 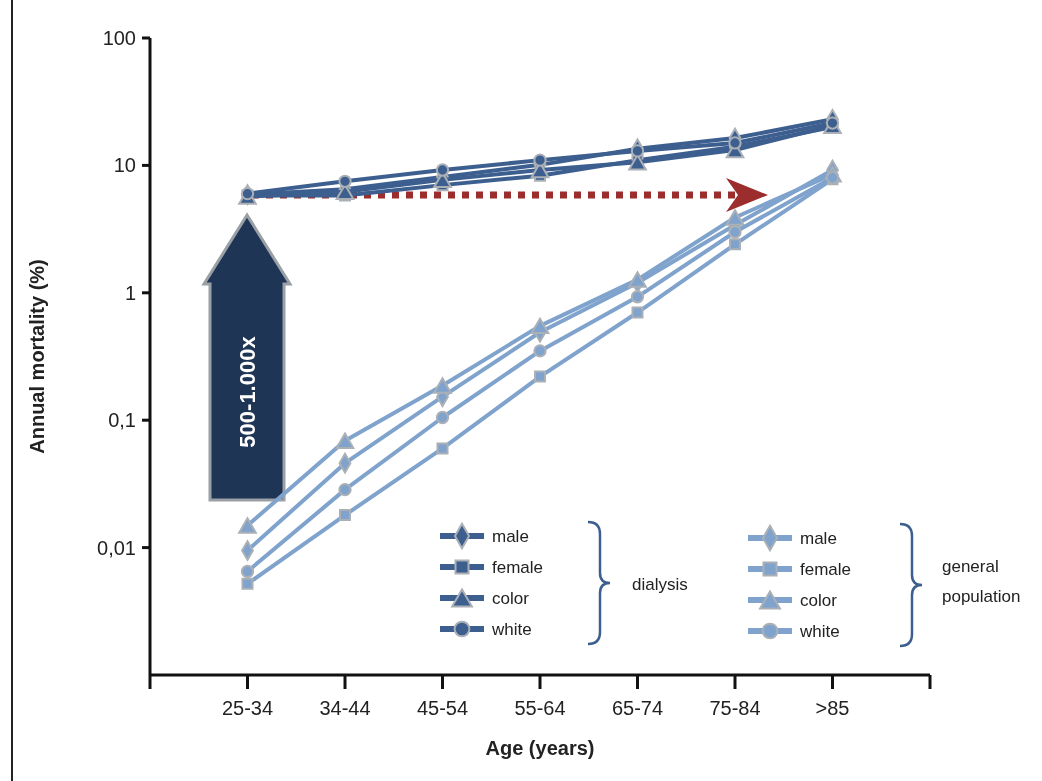 I want to click on x-tick-label: 65-74, so click(x=637, y=708).